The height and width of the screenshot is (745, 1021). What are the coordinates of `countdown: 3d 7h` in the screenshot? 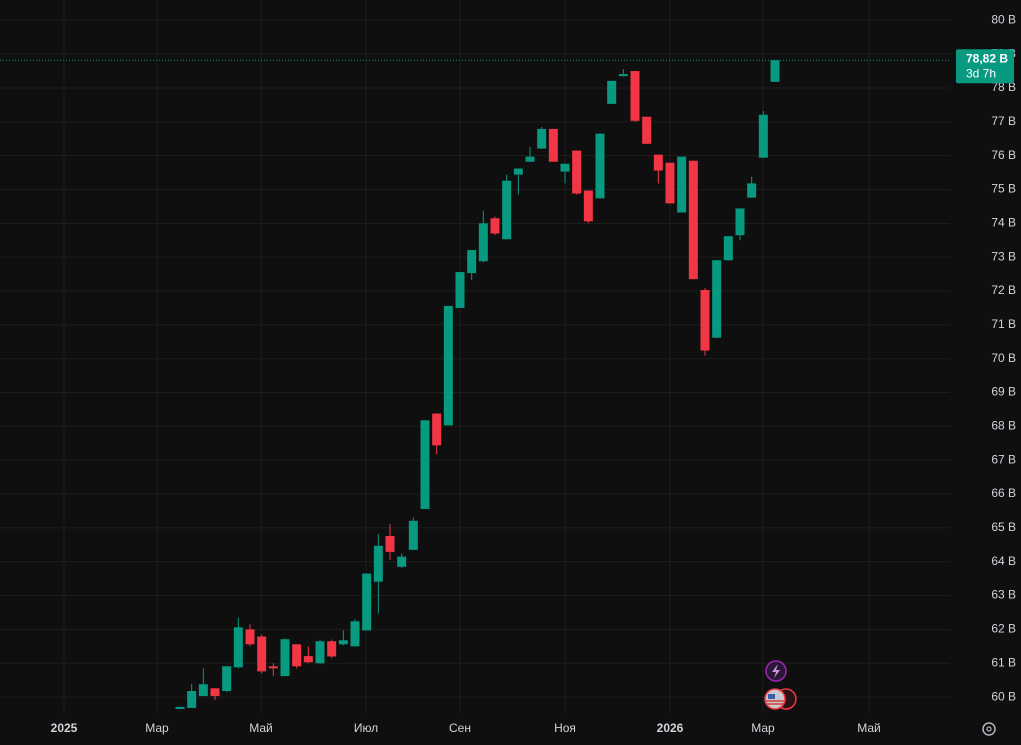 It's located at (981, 73).